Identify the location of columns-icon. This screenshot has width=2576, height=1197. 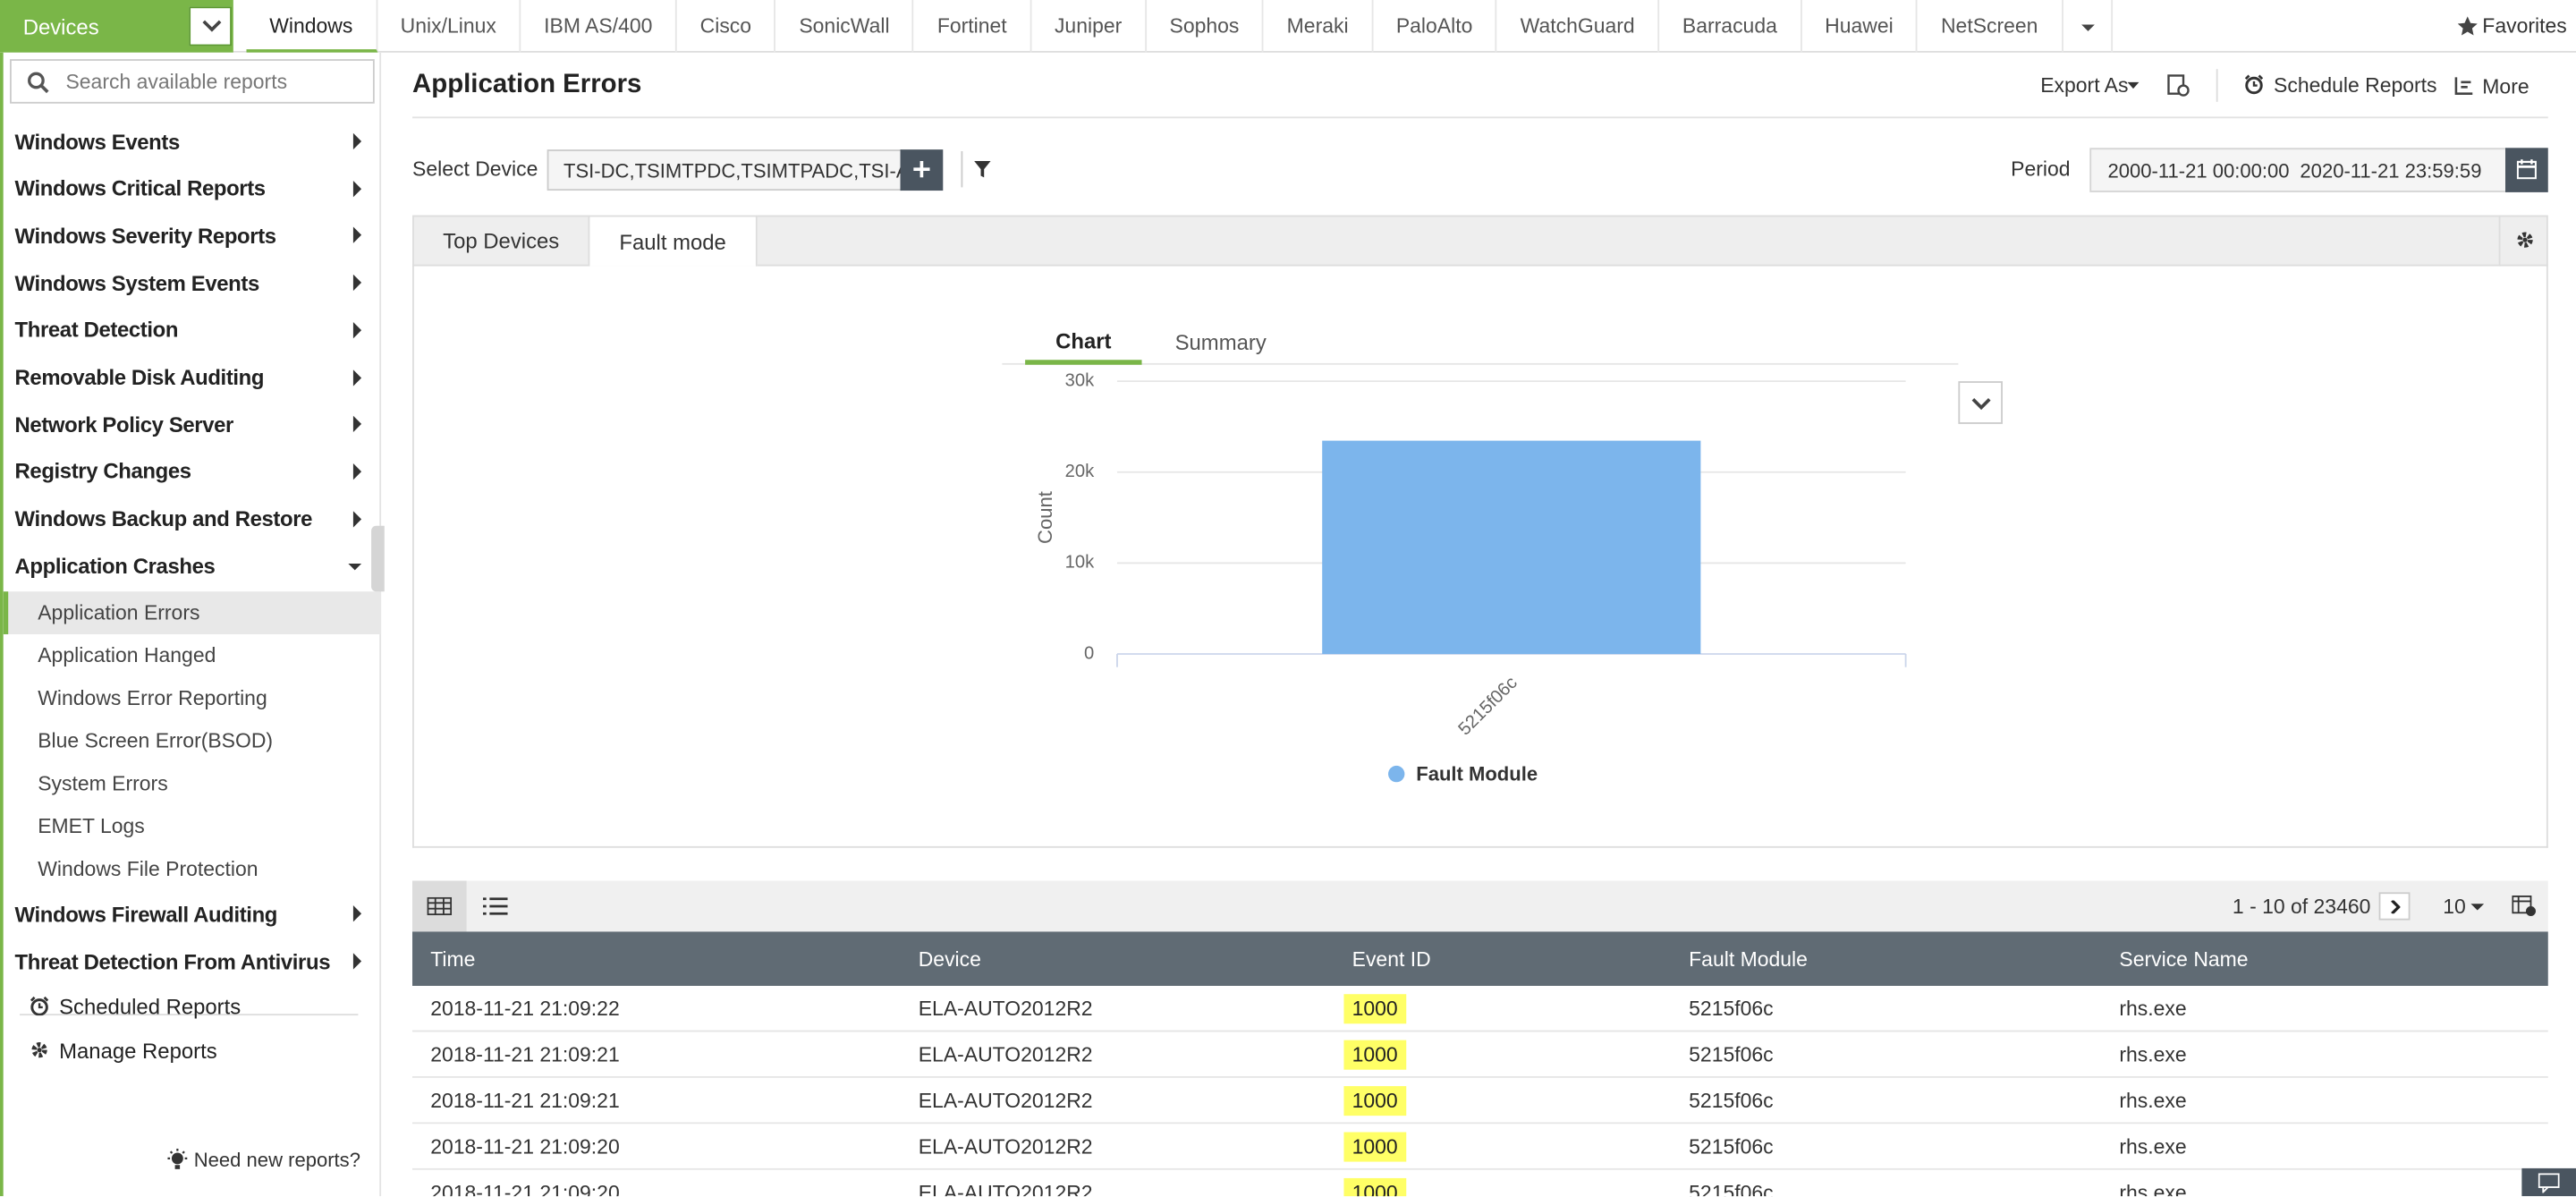
(2524, 906).